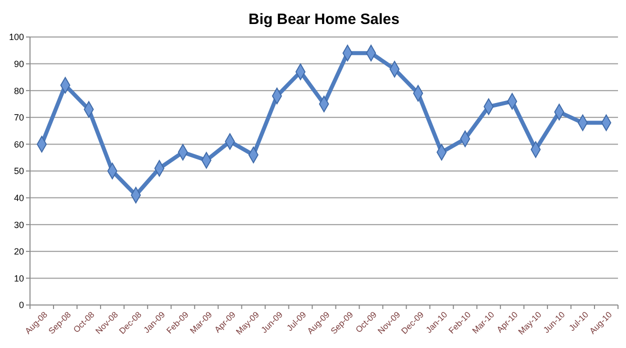  Describe the element at coordinates (19, 117) in the screenshot. I see `y-tick-label: 70` at that location.